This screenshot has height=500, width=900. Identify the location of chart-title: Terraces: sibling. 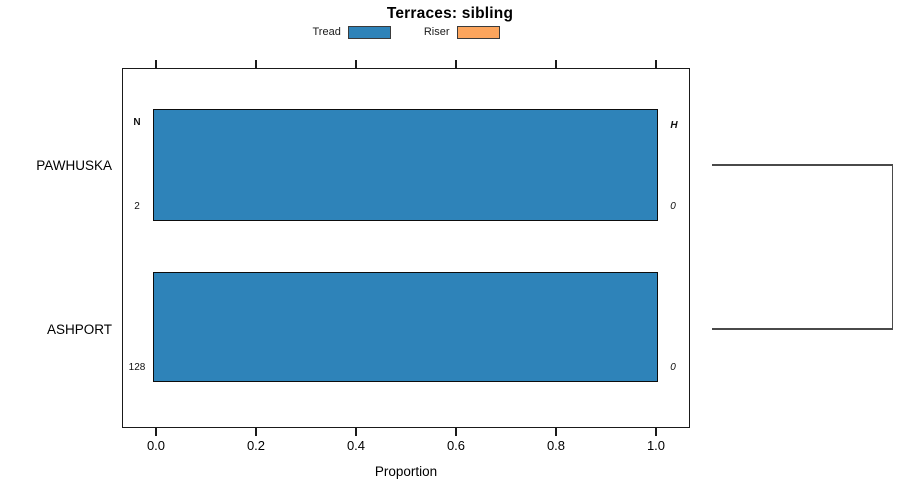
(450, 13).